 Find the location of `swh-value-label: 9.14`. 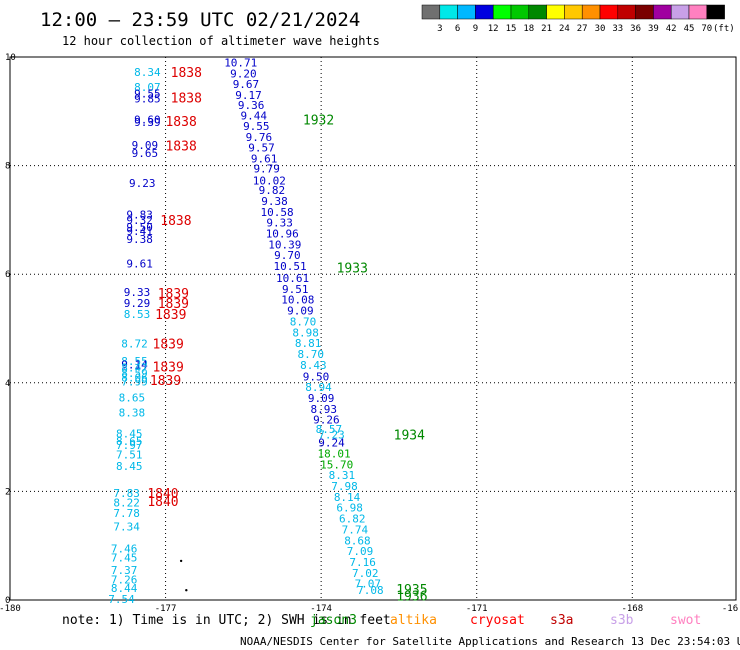

swh-value-label: 9.14 is located at coordinates (134, 364).